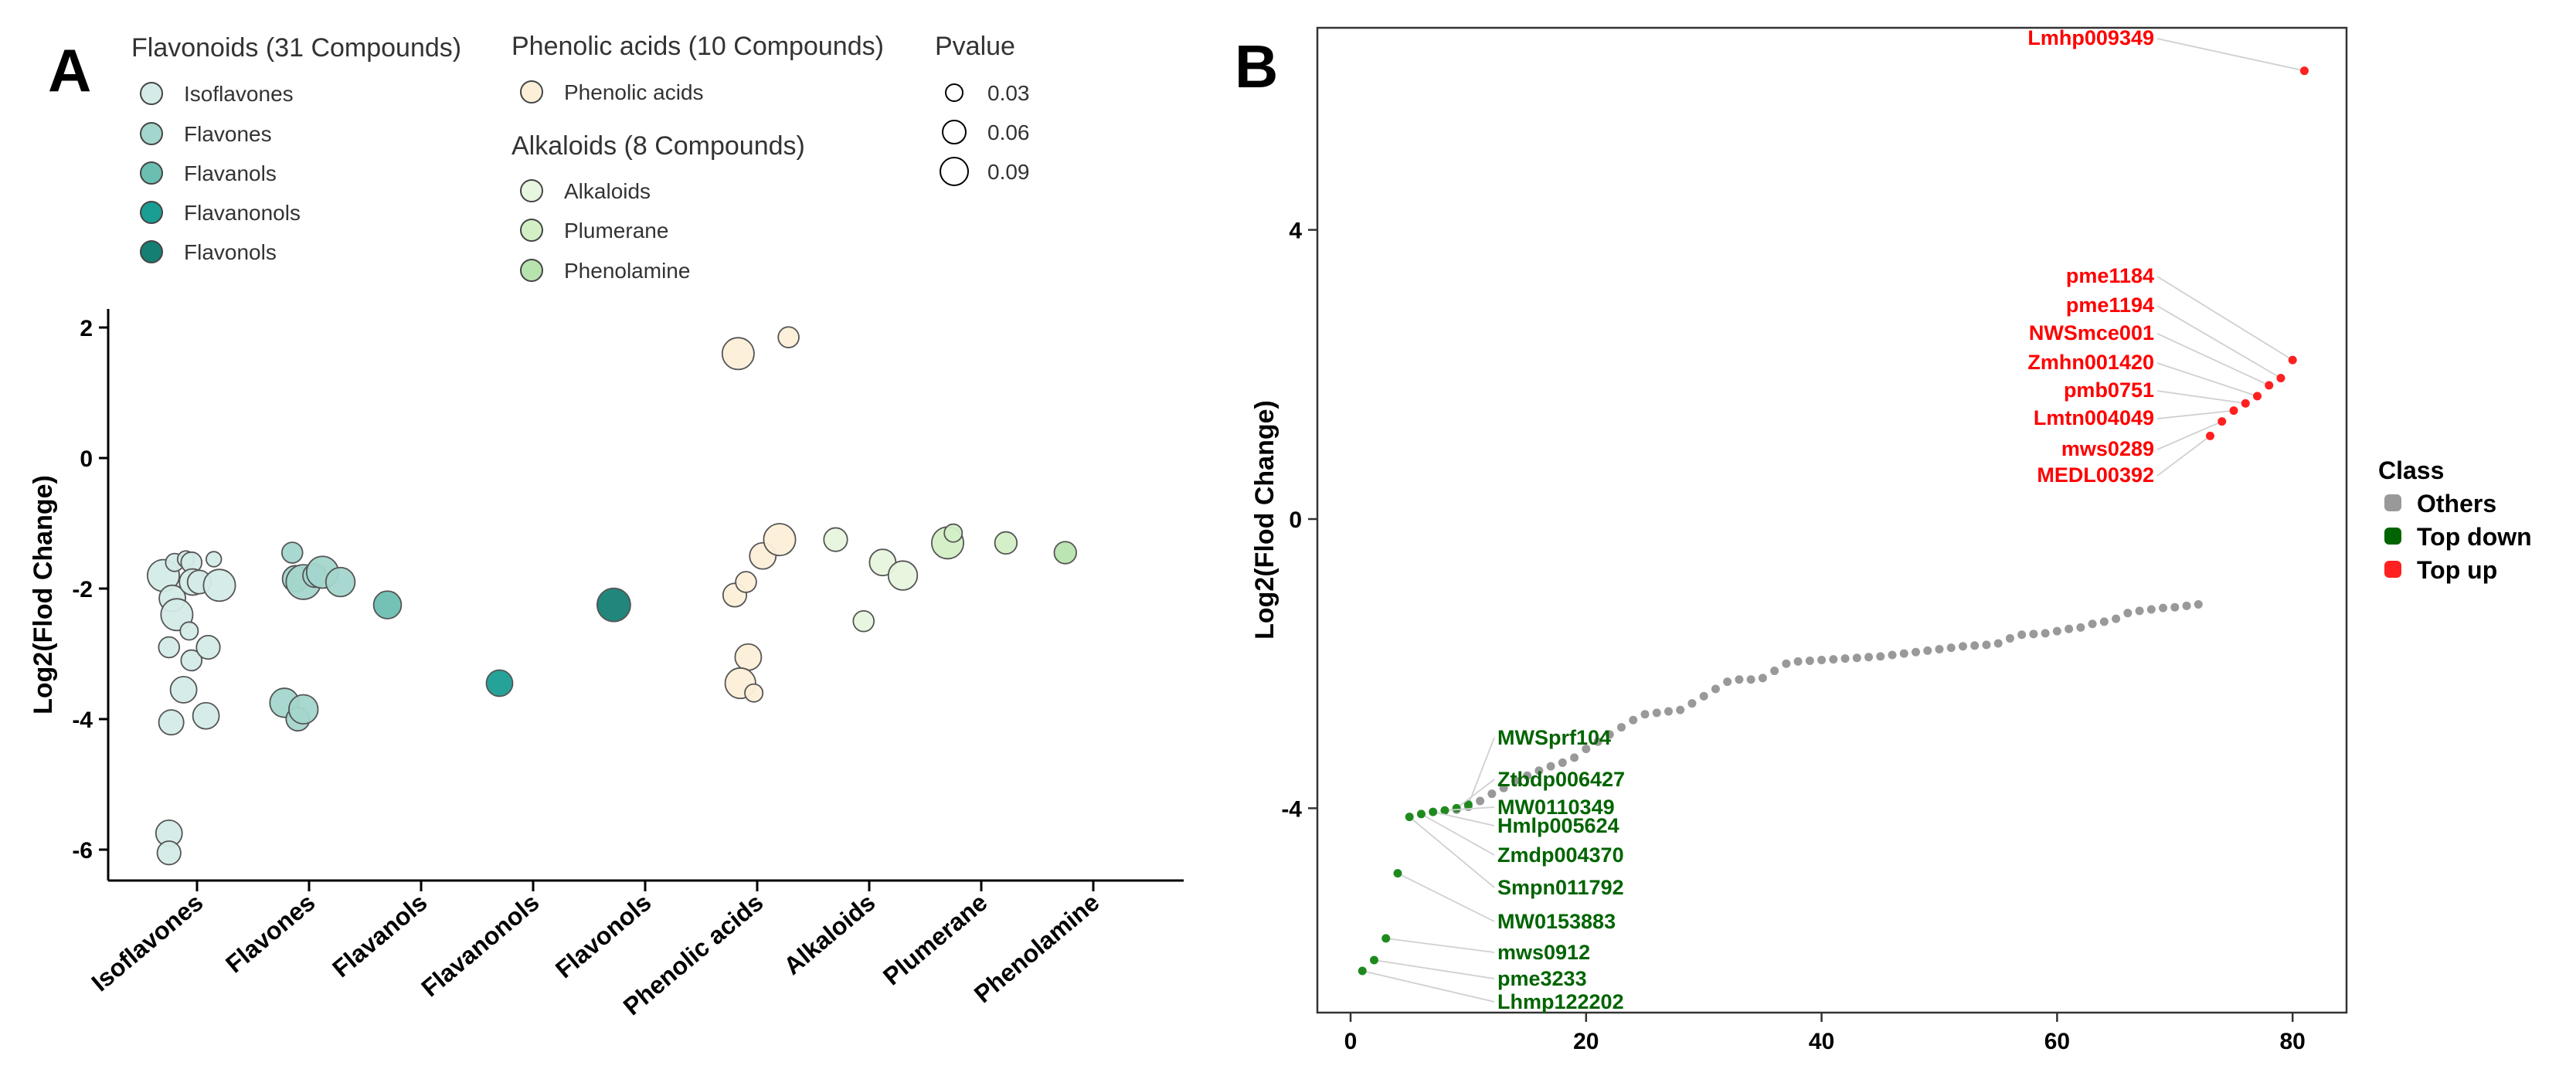  Describe the element at coordinates (2091, 332) in the screenshot. I see `panel-b-label-top-up: NWSmce001` at that location.